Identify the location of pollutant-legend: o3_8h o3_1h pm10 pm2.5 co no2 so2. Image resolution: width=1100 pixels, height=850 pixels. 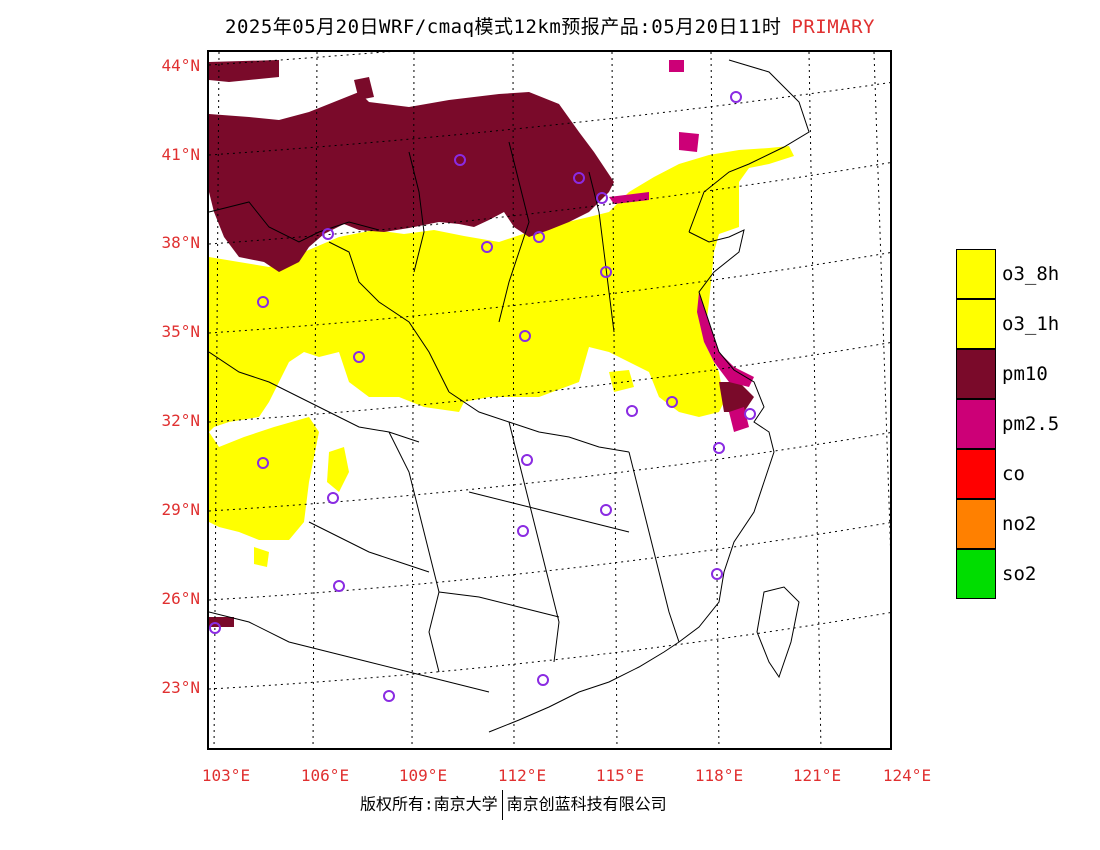
(1026, 424).